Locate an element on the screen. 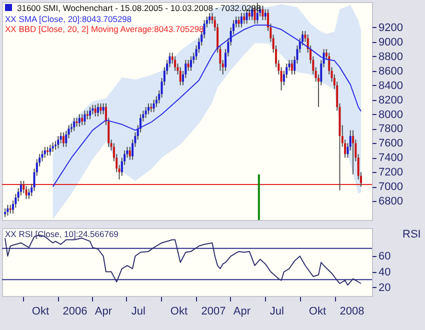 The width and height of the screenshot is (425, 330). text: XX SMA [Close, 20]:8043.705298 is located at coordinates (69, 19).